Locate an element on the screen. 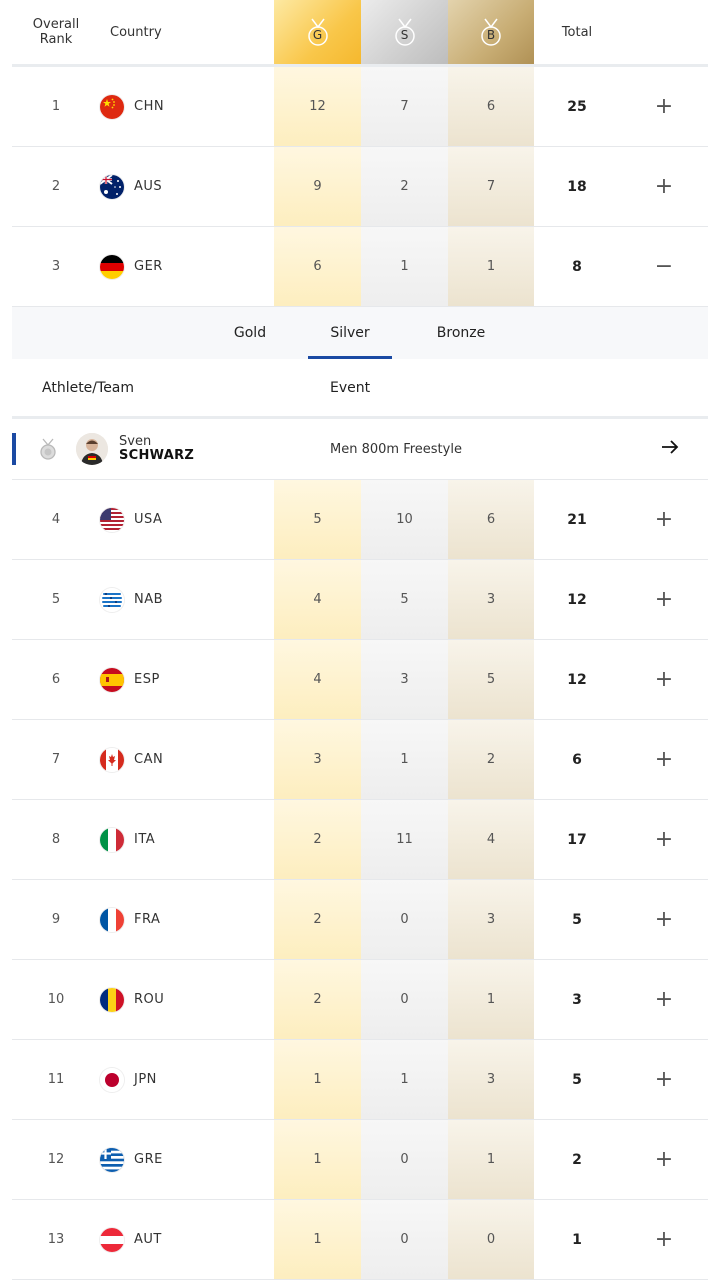 Image resolution: width=720 pixels, height=1280 pixels. tab-silver: Silver is located at coordinates (350, 333).